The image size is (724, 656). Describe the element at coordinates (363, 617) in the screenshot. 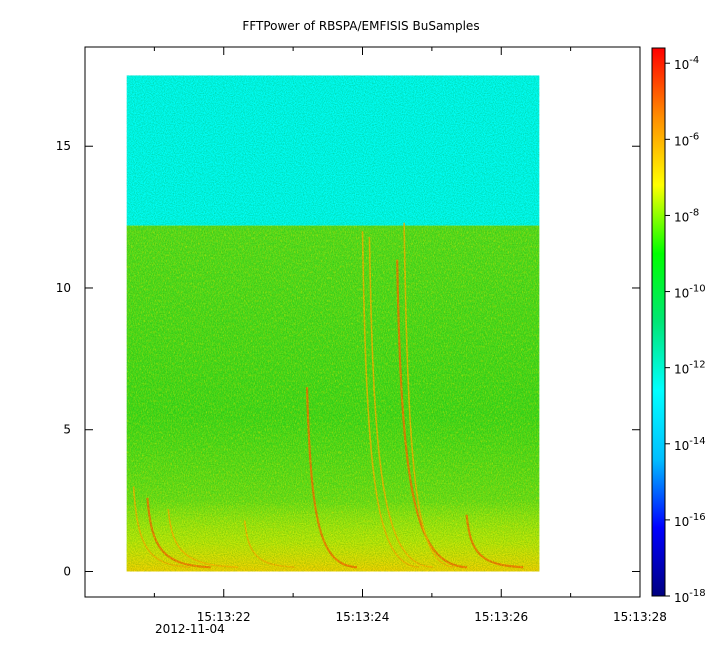

I see `x-tick-label: 15:13:24` at that location.